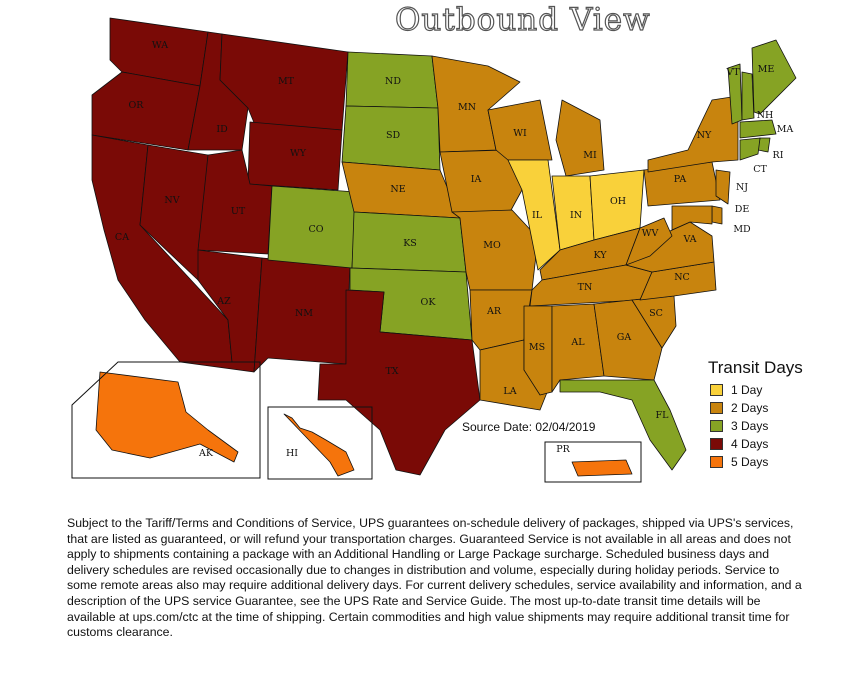 The height and width of the screenshot is (686, 866). I want to click on legend-label: 4 Days, so click(750, 444).